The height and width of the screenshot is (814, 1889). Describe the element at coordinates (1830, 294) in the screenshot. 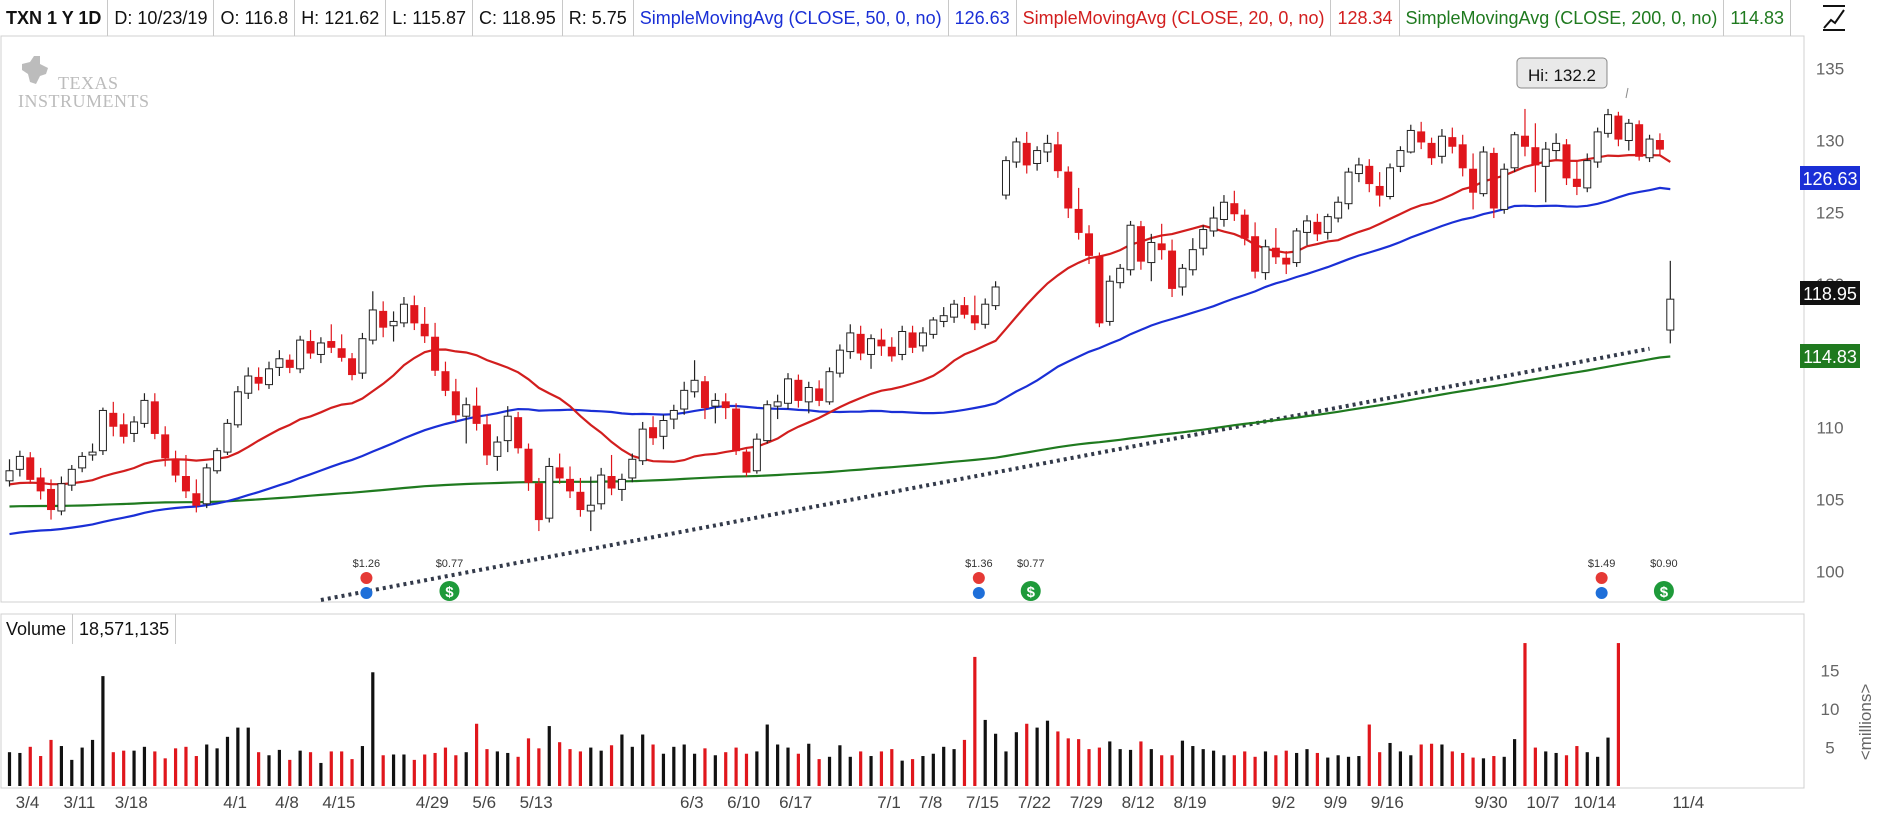

I see `last-price-tag: 118.95` at that location.